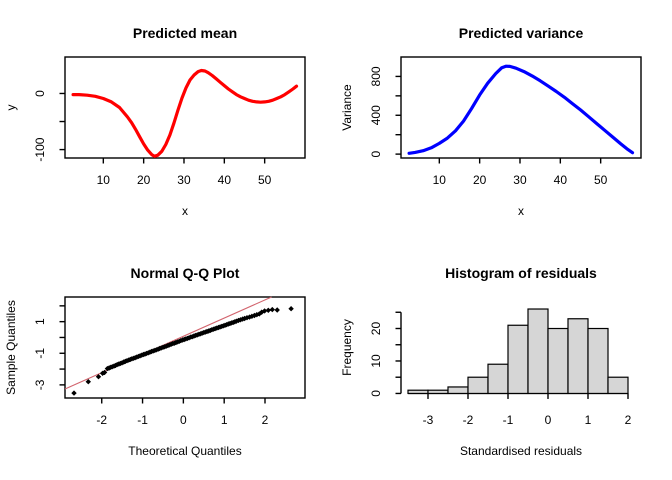 The width and height of the screenshot is (672, 480). What do you see at coordinates (168, 343) in the screenshot?
I see `qq-ref-line` at bounding box center [168, 343].